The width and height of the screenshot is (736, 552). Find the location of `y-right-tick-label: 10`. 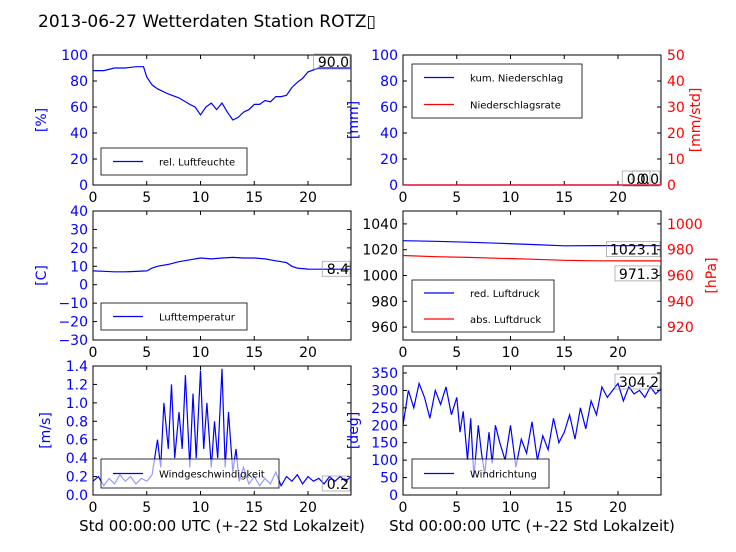

y-right-tick-label: 10 is located at coordinates (676, 160).